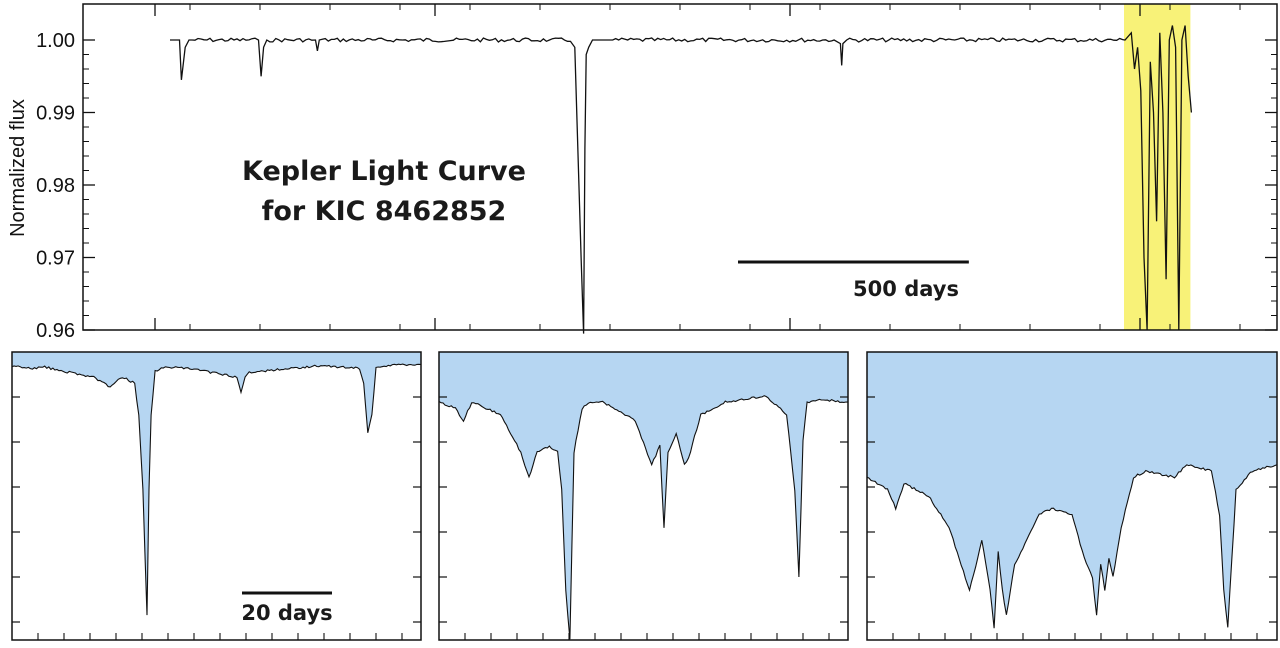 Image resolution: width=1280 pixels, height=648 pixels. Describe the element at coordinates (906, 289) in the screenshot. I see `scale-bar-label: 500 days` at that location.